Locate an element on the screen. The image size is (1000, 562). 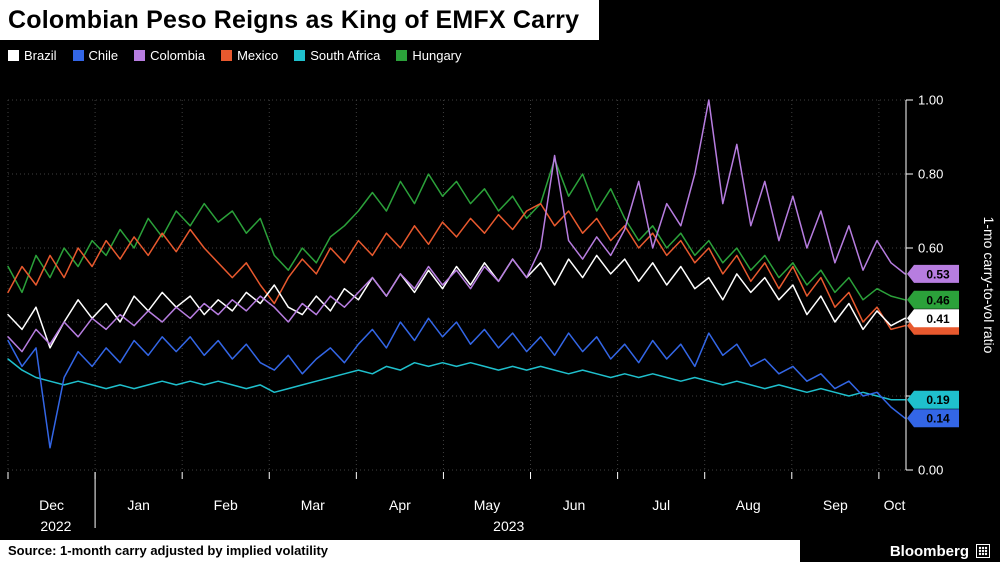
series-line-south-africa is located at coordinates (456, 379).